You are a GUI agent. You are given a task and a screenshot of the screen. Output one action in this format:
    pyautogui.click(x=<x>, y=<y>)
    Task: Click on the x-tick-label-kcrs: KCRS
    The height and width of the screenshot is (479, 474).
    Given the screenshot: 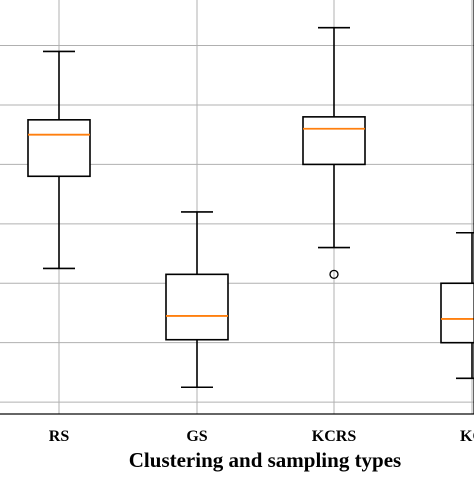 What is the action you would take?
    pyautogui.click(x=334, y=436)
    